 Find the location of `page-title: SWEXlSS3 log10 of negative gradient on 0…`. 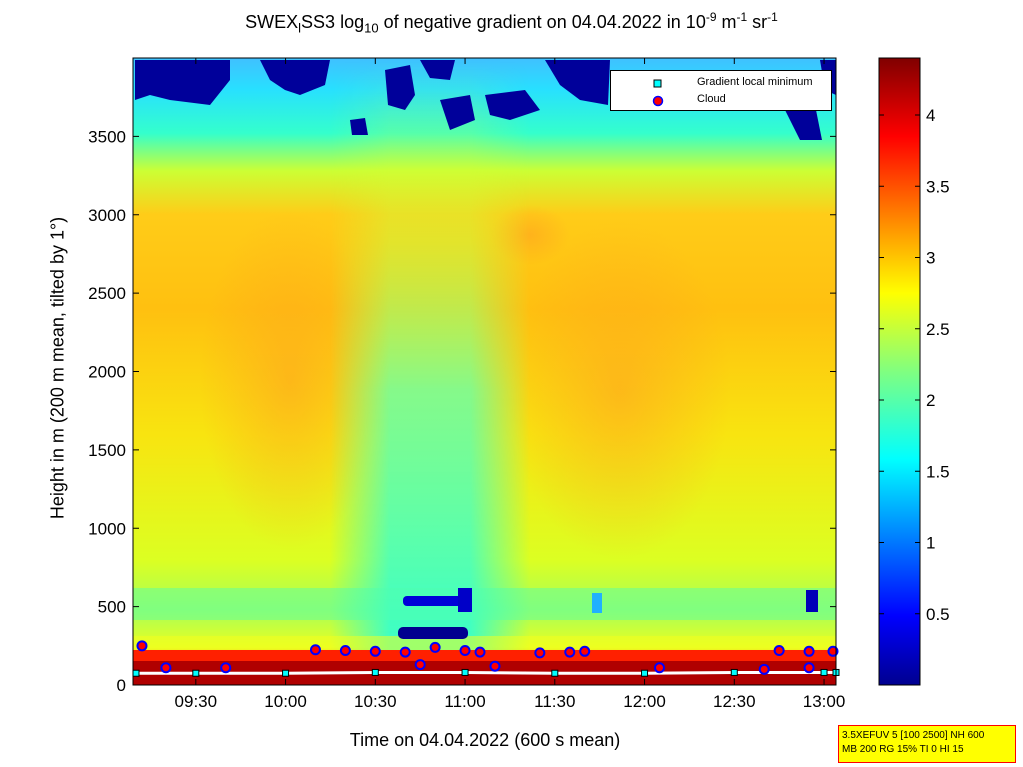

page-title: SWEXlSS3 log10 of negative gradient on 0… is located at coordinates (511, 23).